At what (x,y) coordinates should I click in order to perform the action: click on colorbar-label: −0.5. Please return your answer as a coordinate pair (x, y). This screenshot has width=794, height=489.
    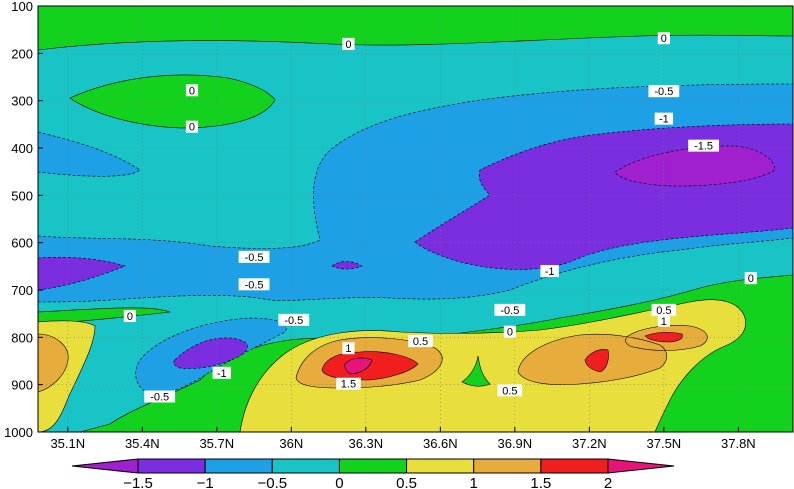
    Looking at the image, I should click on (272, 482).